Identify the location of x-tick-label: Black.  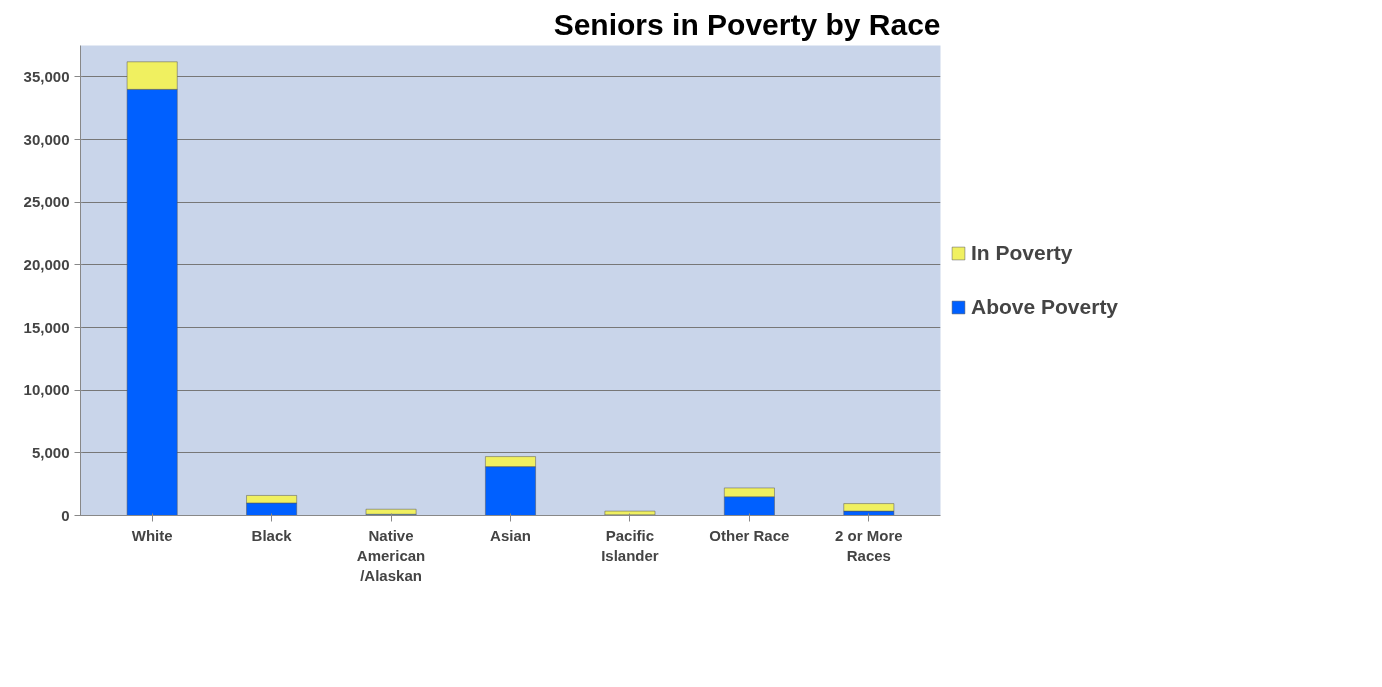
(272, 535).